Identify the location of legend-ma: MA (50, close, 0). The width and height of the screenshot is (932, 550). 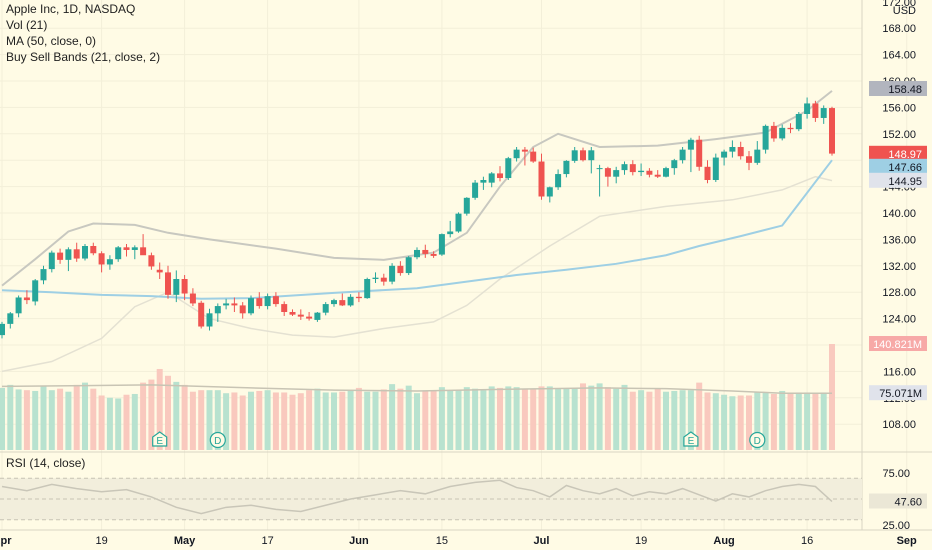
(51, 41).